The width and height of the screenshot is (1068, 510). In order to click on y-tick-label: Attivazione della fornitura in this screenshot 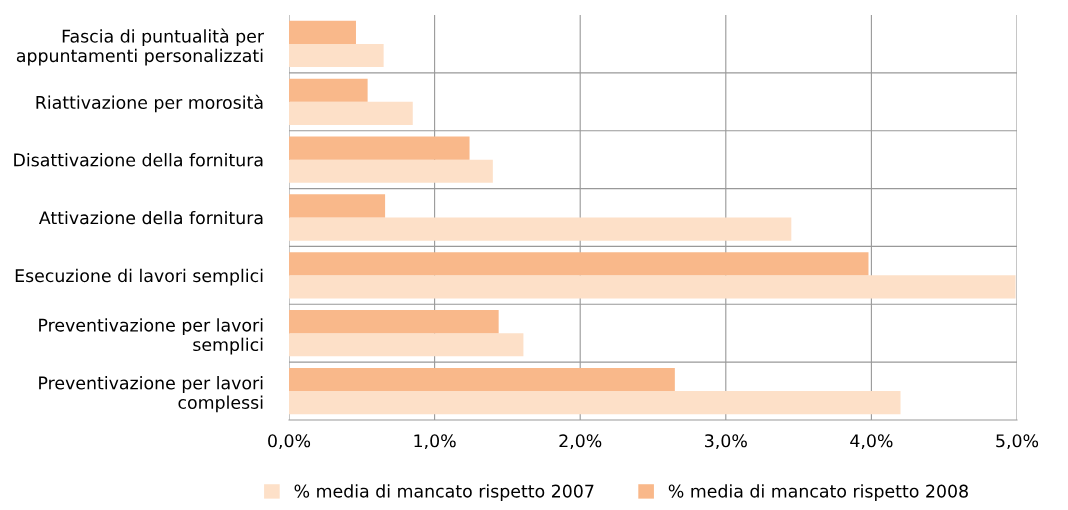, I will do `click(150, 217)`.